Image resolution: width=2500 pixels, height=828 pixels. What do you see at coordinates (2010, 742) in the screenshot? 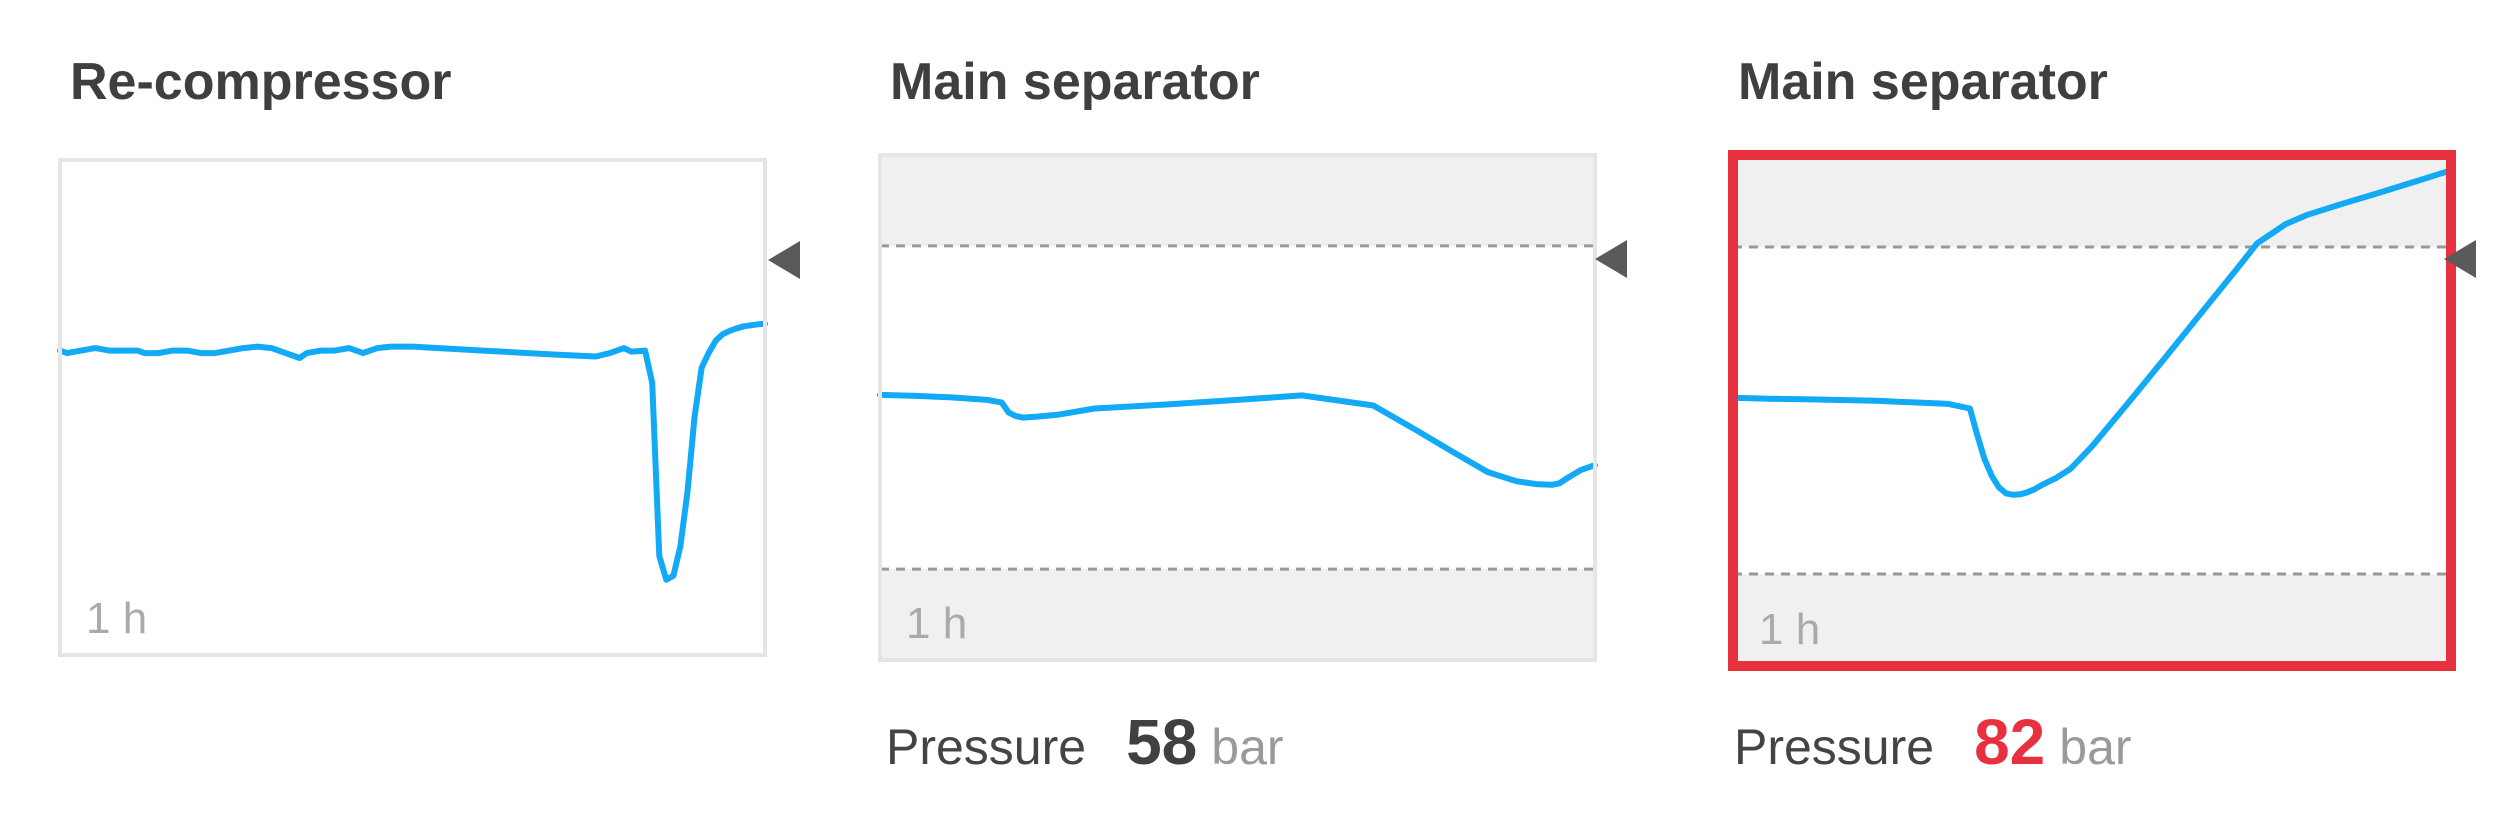
I see `pressure-value: 82` at bounding box center [2010, 742].